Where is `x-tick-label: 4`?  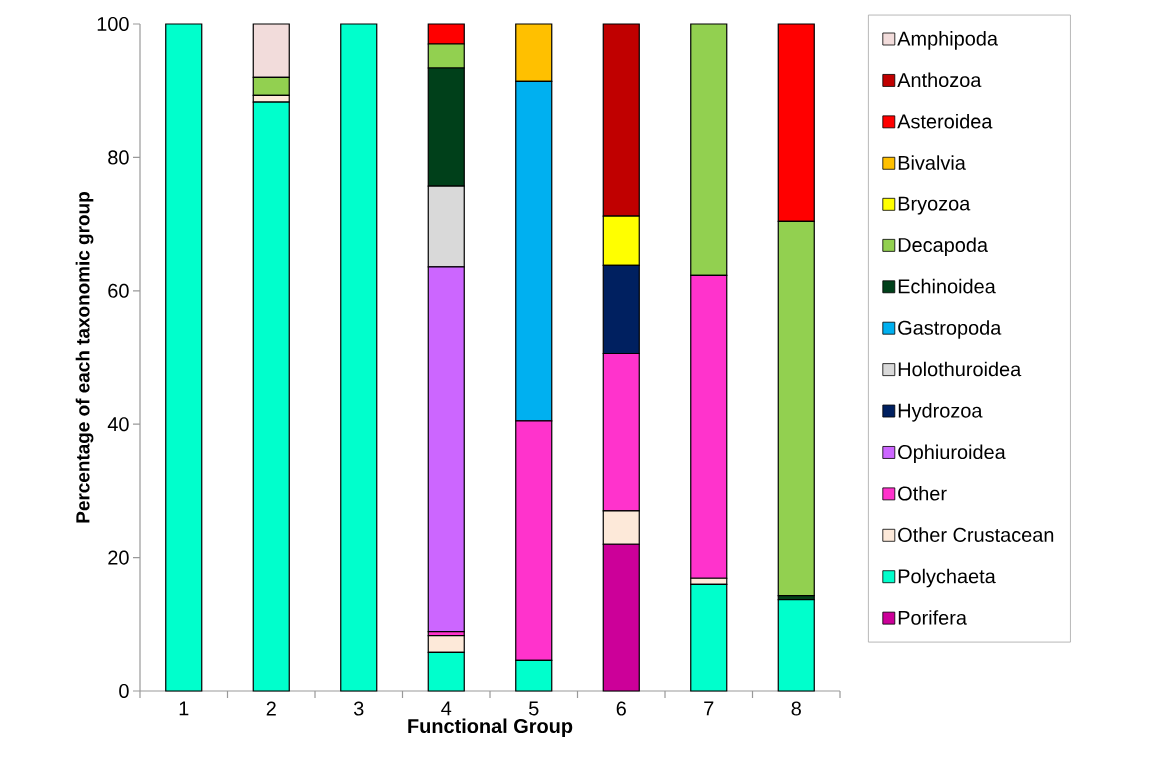 x-tick-label: 4 is located at coordinates (446, 708).